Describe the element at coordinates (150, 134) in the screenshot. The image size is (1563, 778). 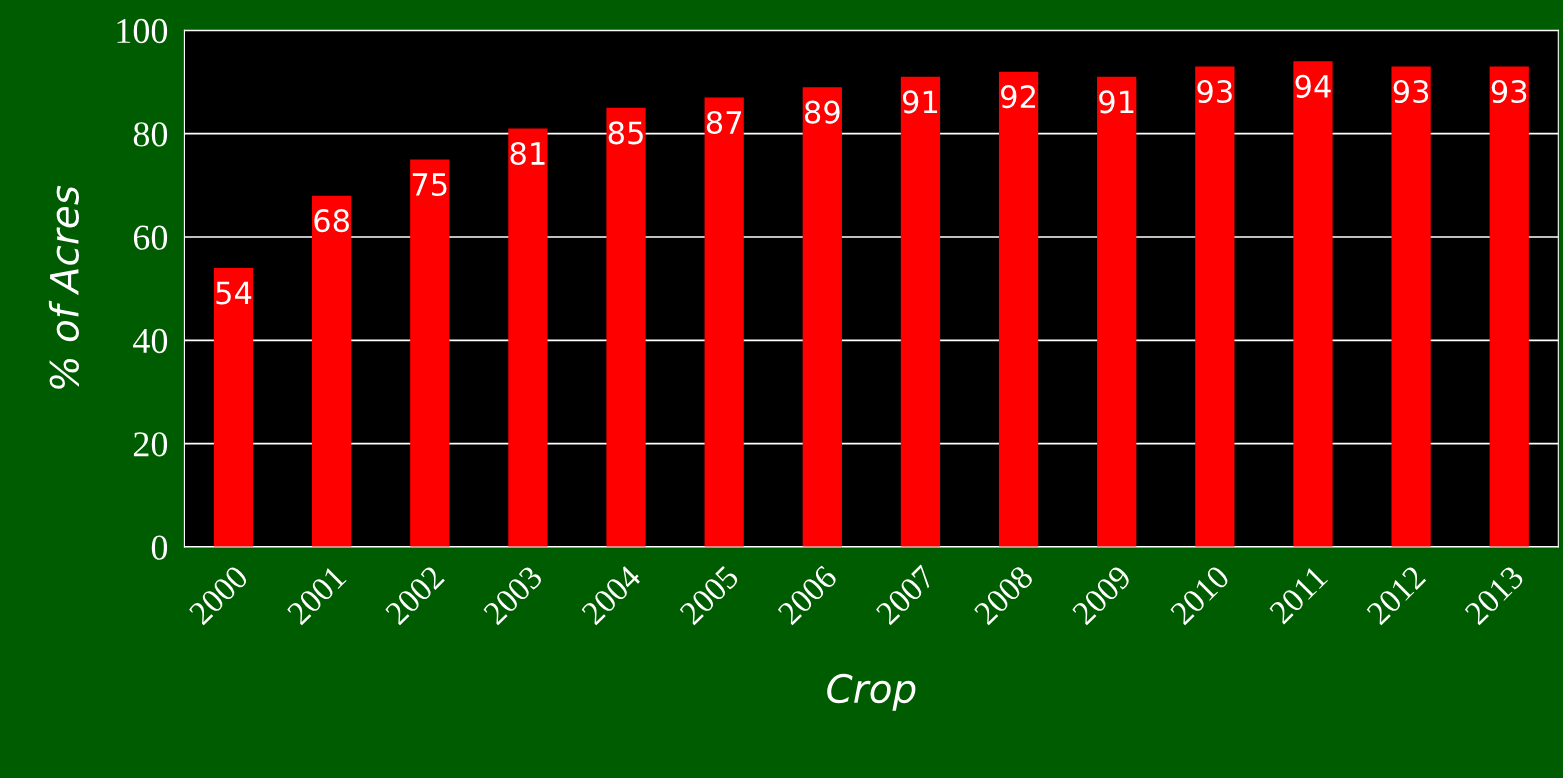
I see `y-tick-label: 80` at that location.